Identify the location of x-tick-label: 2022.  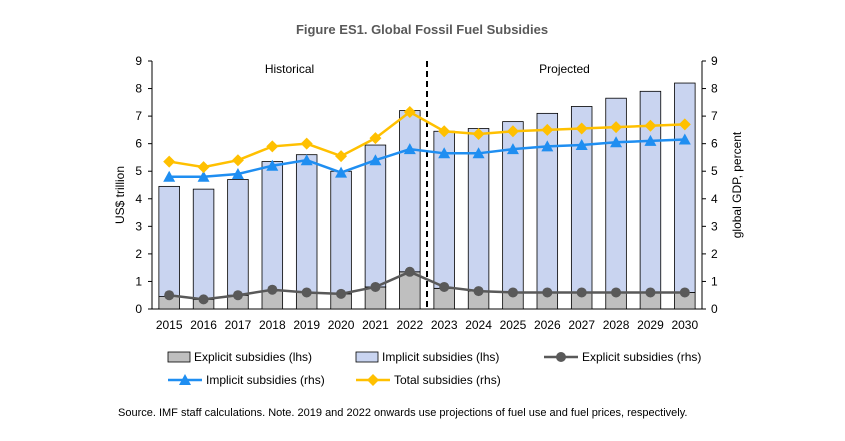
(409, 325).